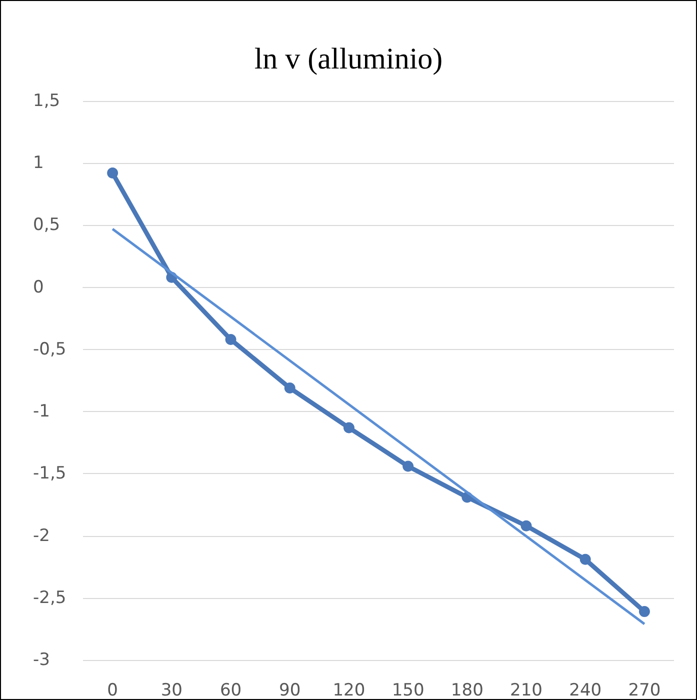 The width and height of the screenshot is (697, 700). I want to click on y-tick-label: 0,5, so click(46, 225).